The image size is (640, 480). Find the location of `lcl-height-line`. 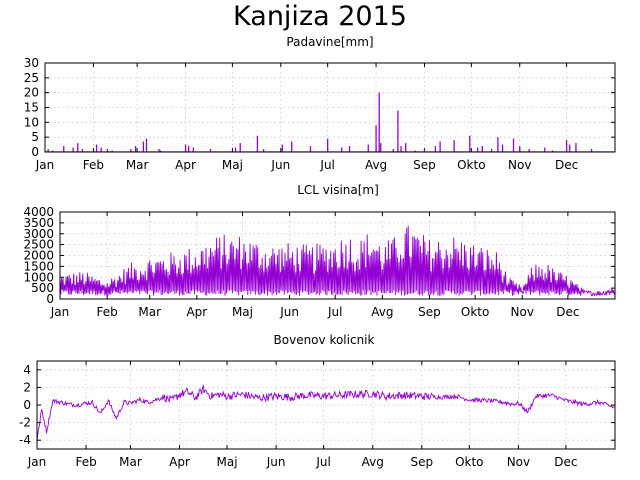

lcl-height-line is located at coordinates (337, 261).